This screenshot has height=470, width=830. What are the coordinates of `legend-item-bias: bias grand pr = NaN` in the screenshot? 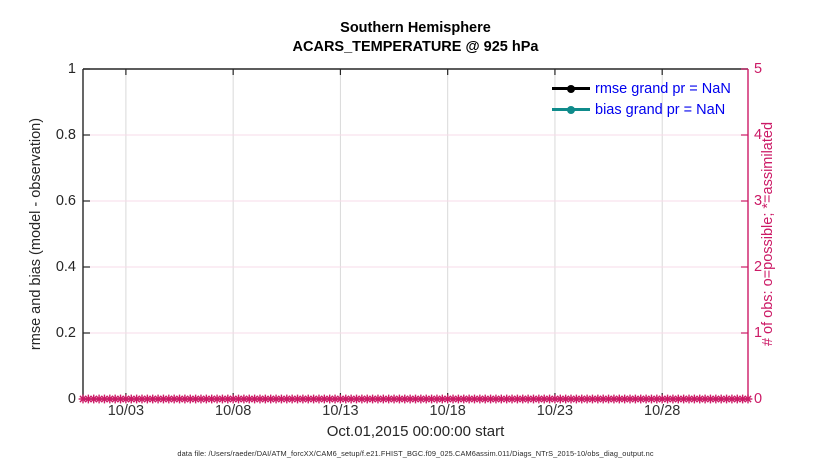 It's located at (641, 109).